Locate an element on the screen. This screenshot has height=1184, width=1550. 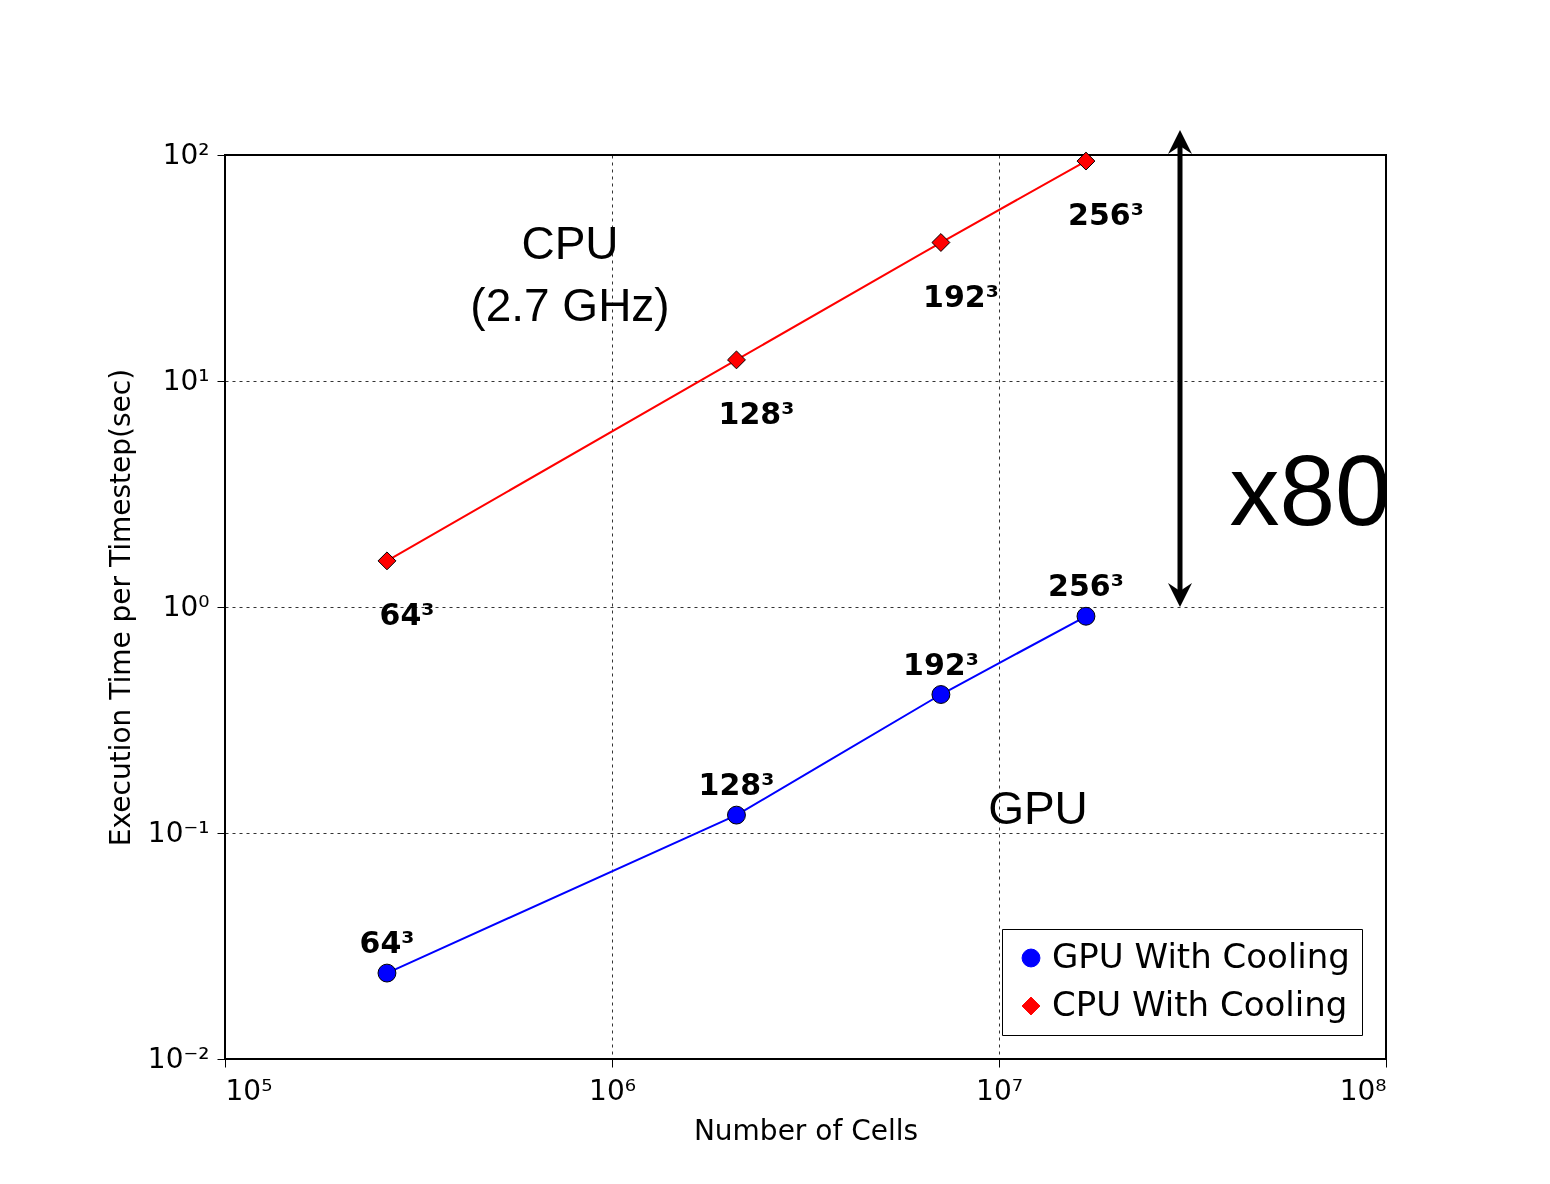
y-tick-label: 10⁰ is located at coordinates (186, 606).